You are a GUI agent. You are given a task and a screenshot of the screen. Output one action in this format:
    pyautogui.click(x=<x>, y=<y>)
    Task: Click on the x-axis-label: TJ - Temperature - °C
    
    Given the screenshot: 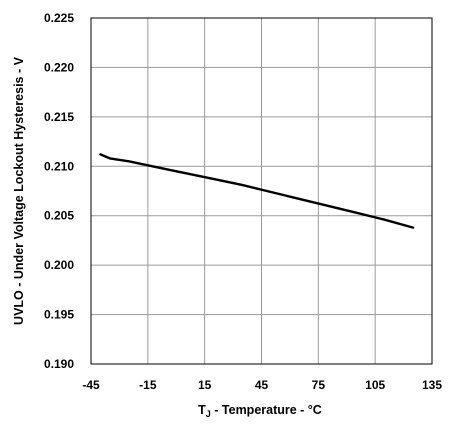 What is the action you would take?
    pyautogui.click(x=260, y=411)
    